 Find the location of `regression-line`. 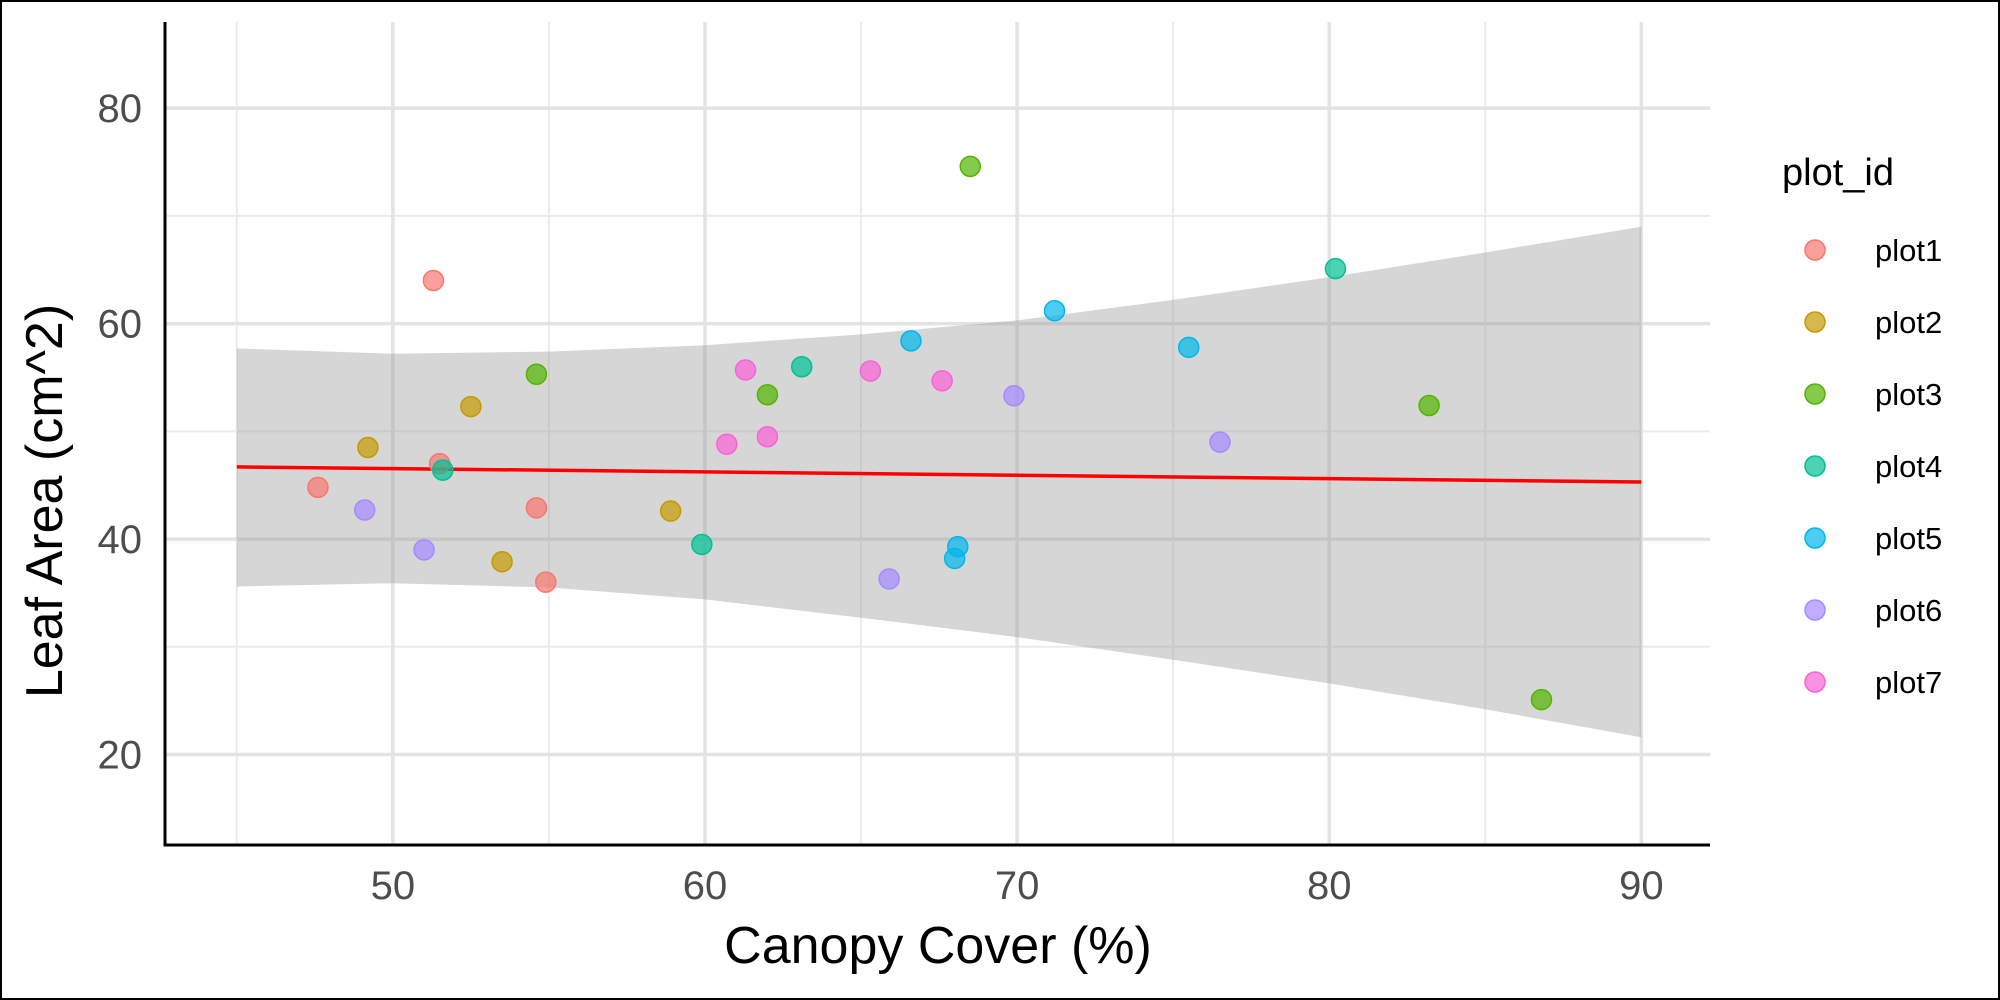

regression-line is located at coordinates (939, 474).